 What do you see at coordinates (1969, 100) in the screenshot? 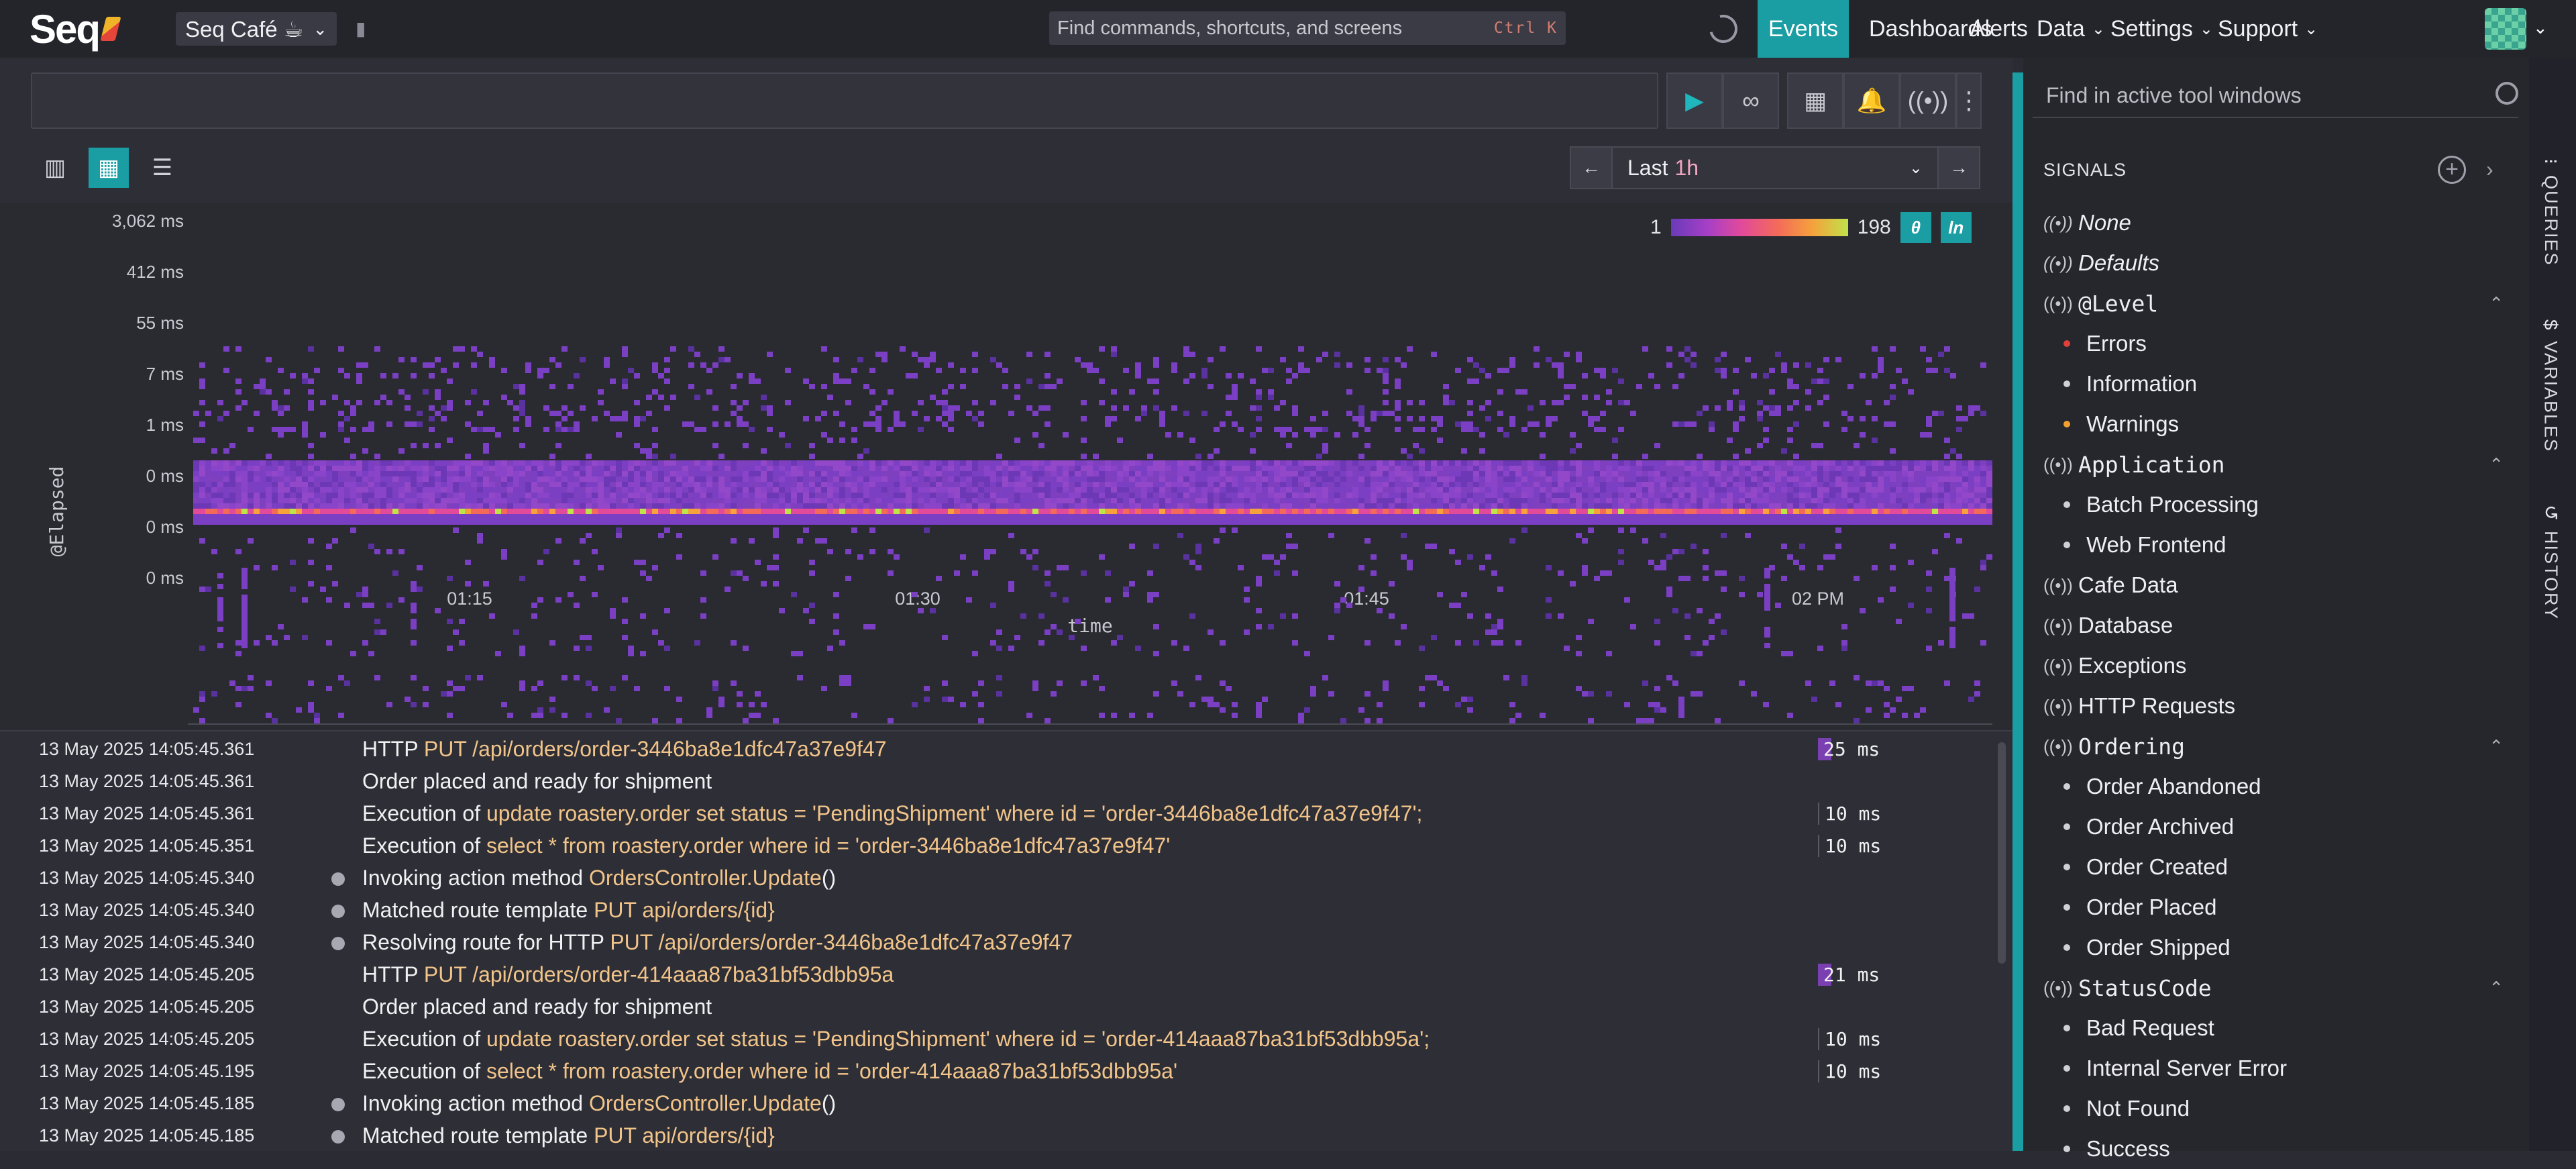
I see `more-button: ⋮` at bounding box center [1969, 100].